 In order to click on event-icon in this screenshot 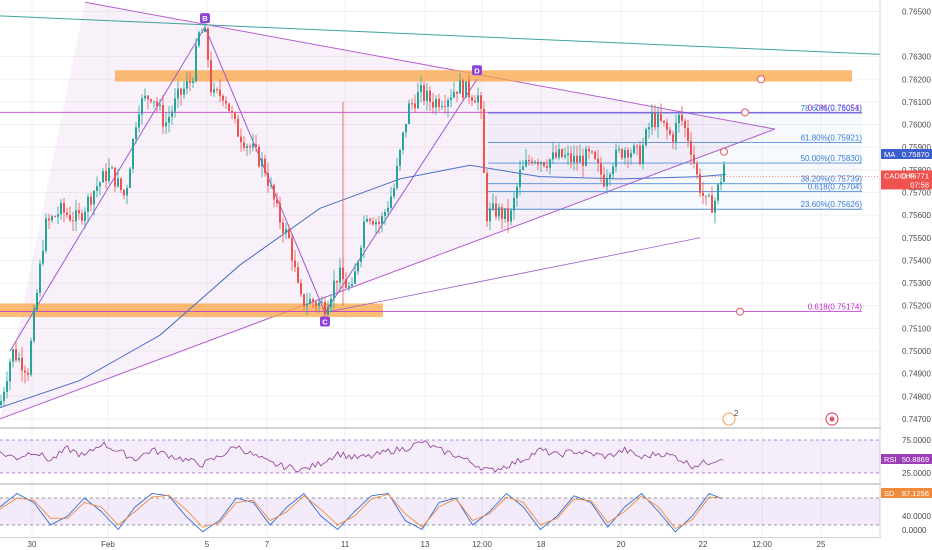, I will do `click(729, 419)`.